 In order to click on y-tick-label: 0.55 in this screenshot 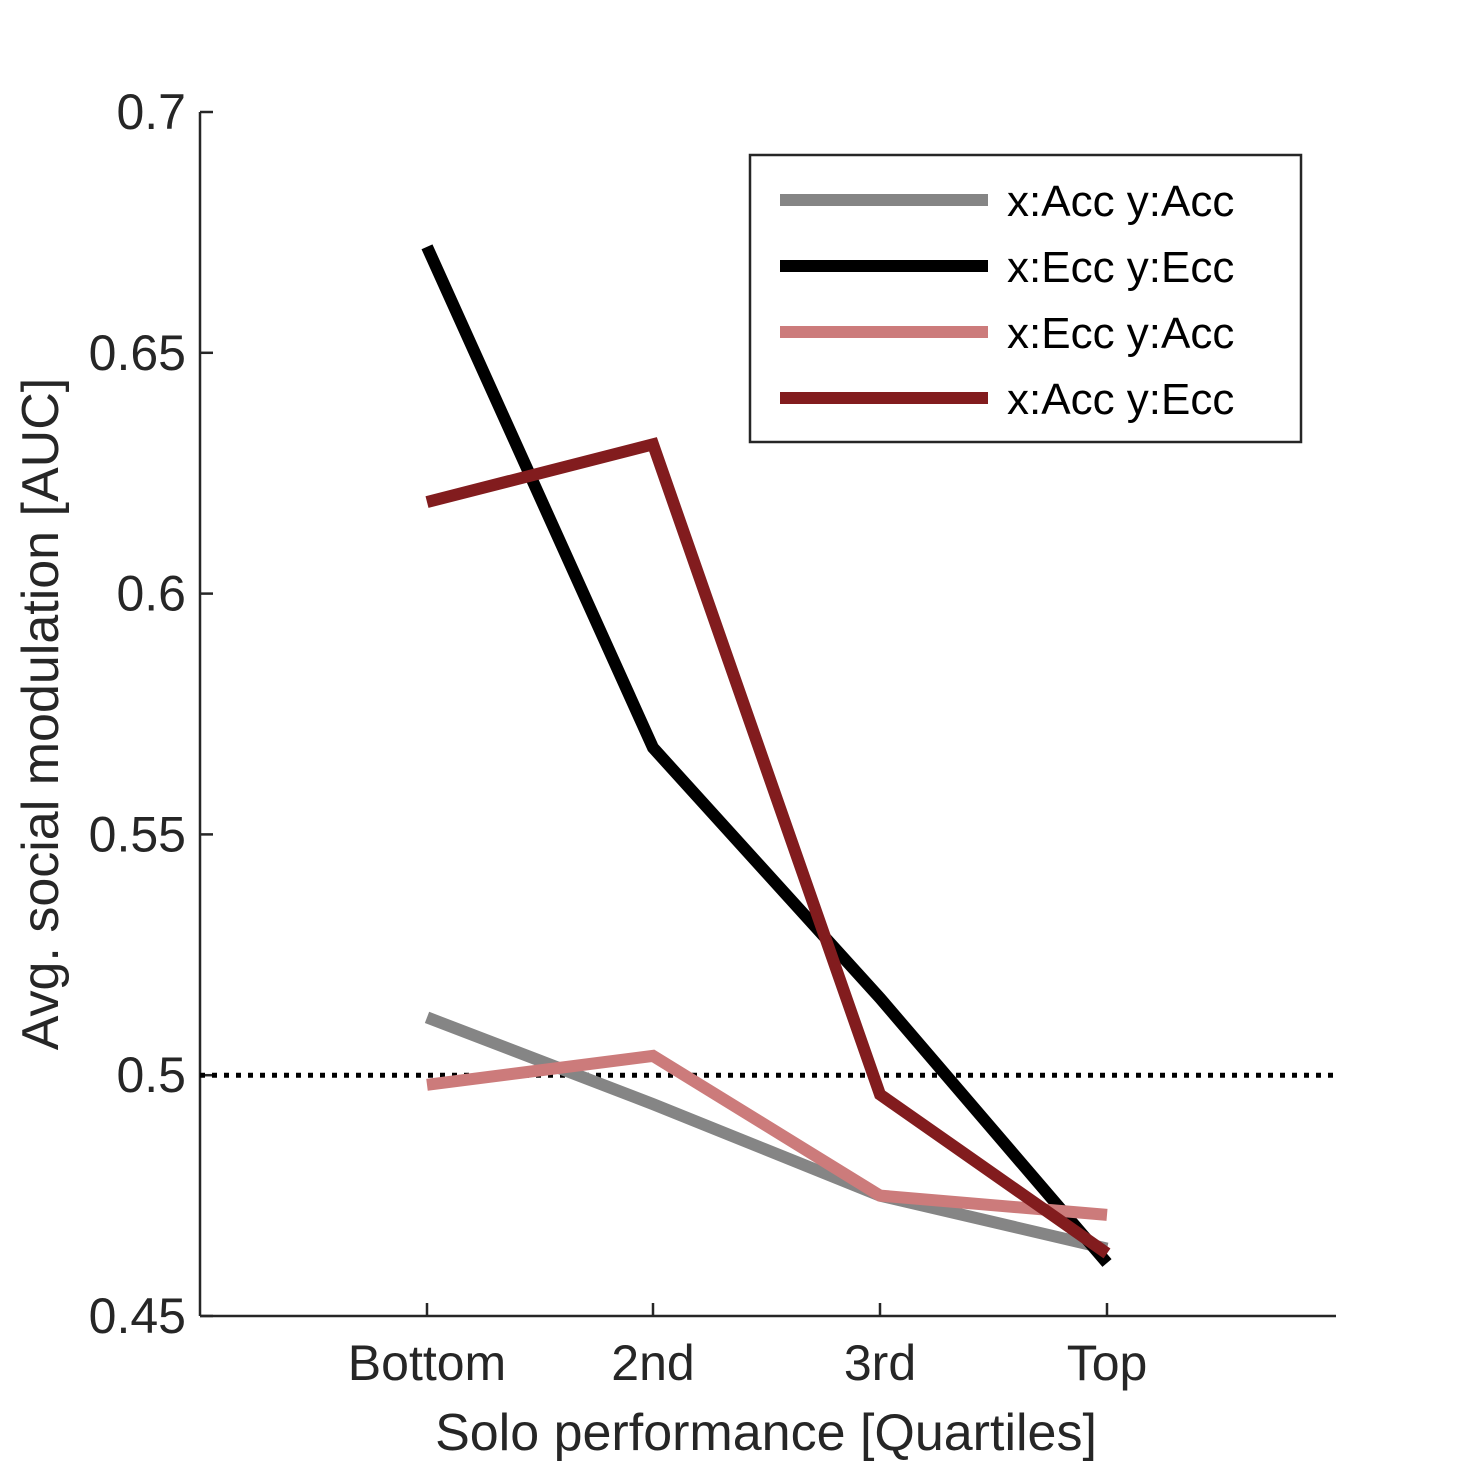, I will do `click(137, 834)`.